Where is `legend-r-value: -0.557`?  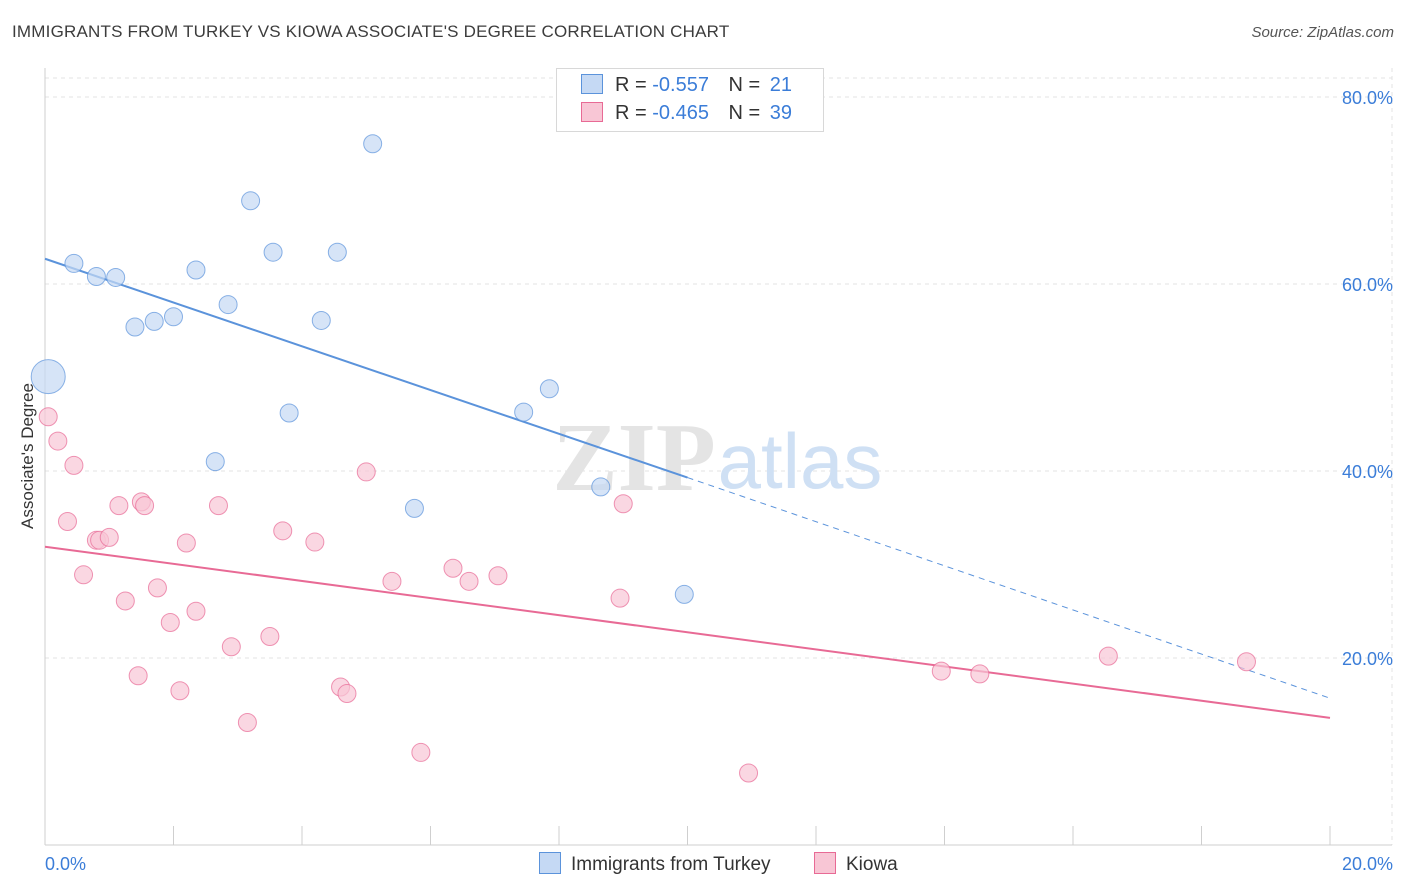
legend-r-value: -0.557 is located at coordinates (680, 85).